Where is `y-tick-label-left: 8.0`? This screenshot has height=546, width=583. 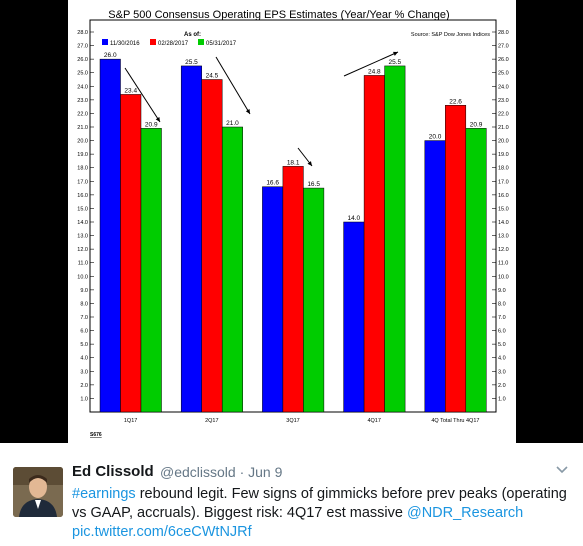
y-tick-label-left: 8.0 is located at coordinates (84, 304).